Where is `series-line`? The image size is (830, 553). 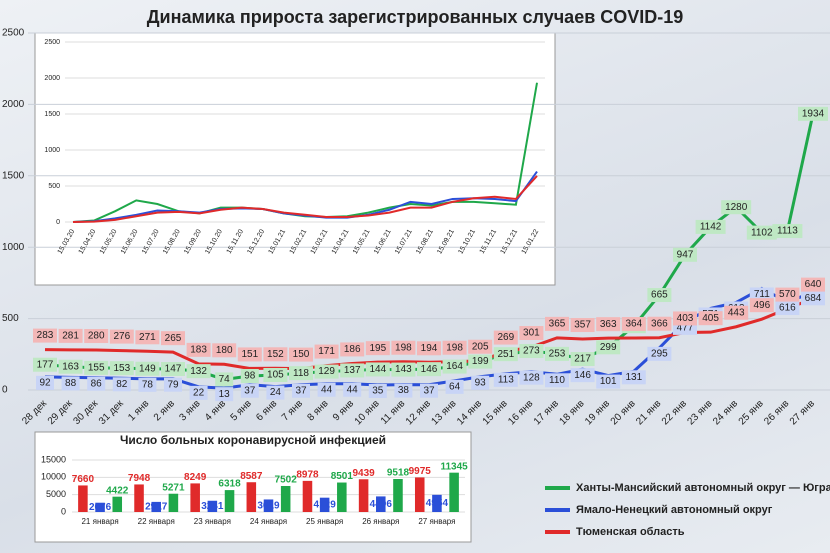 series-line is located at coordinates (429, 334).